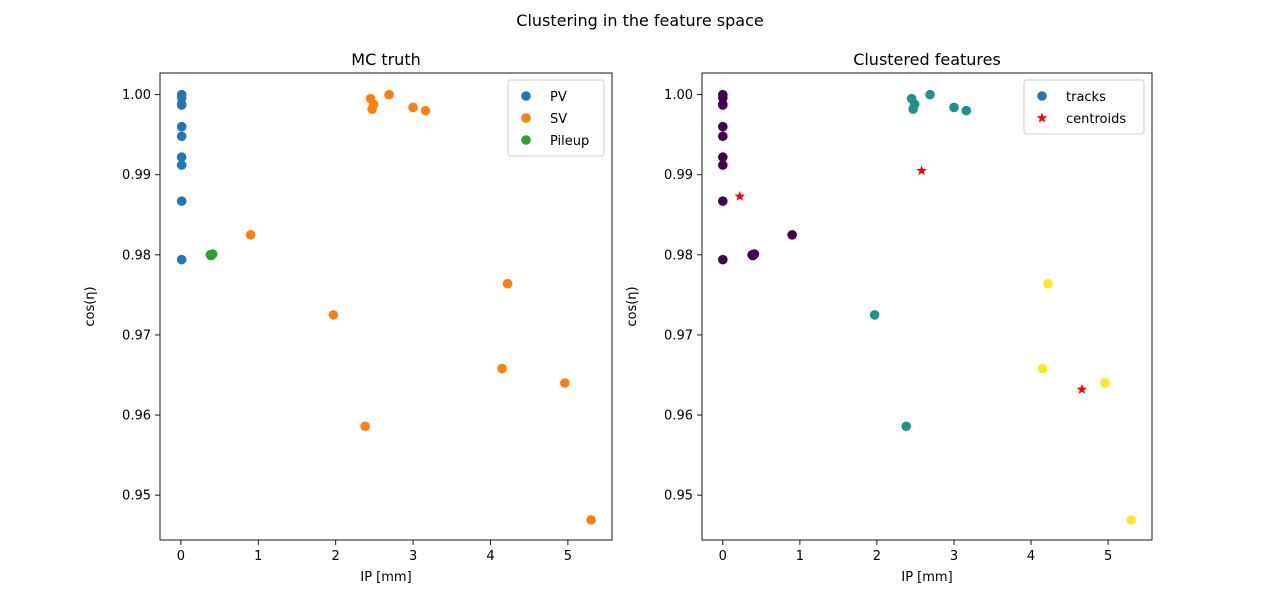 Image resolution: width=1280 pixels, height=607 pixels. Describe the element at coordinates (558, 97) in the screenshot. I see `legend-label-pv: PV` at that location.